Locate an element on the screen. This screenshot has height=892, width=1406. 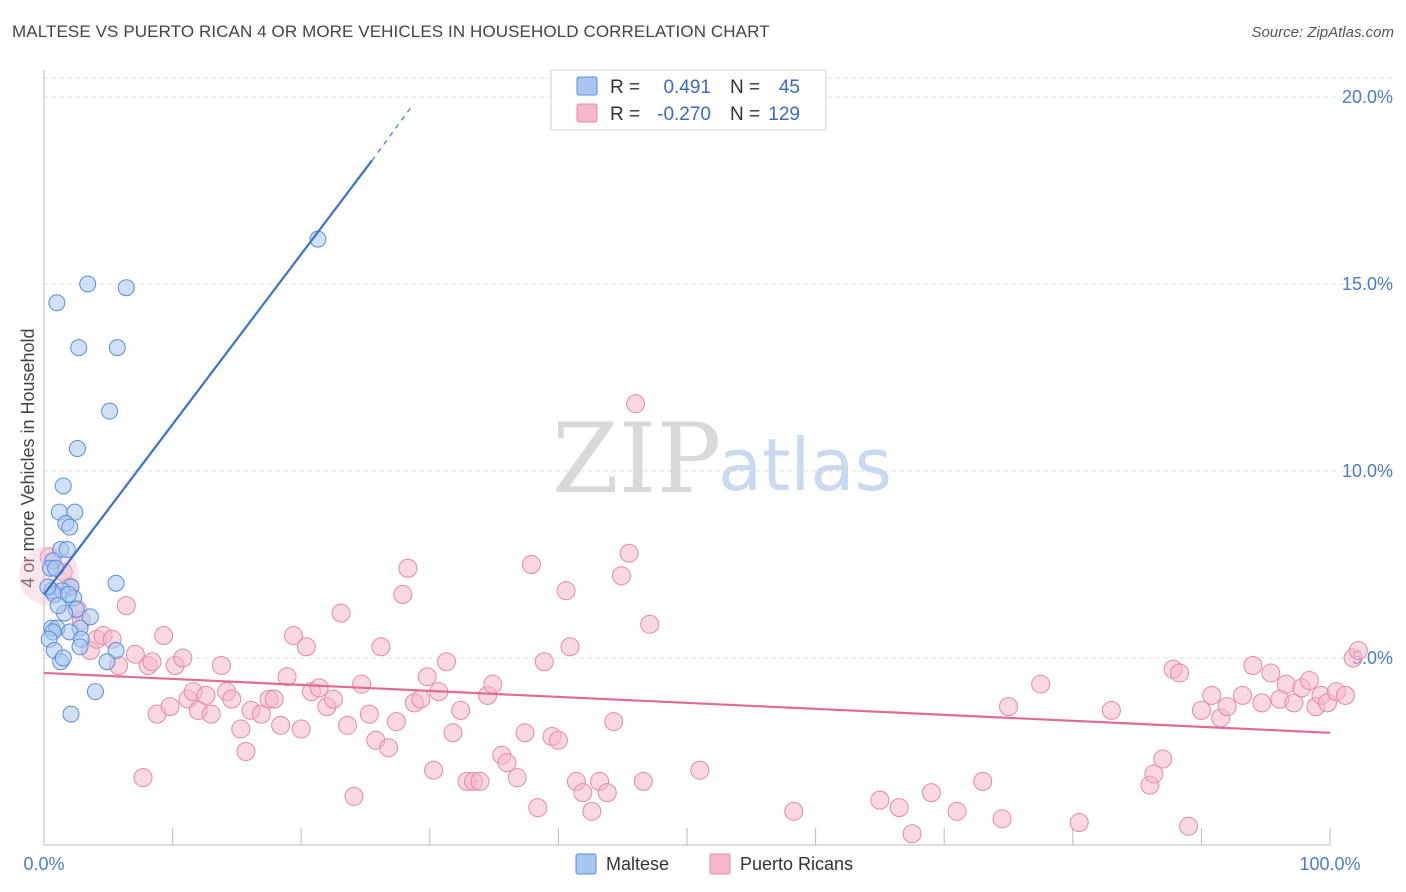
puerto-ricans-legend-icon is located at coordinates (720, 864).